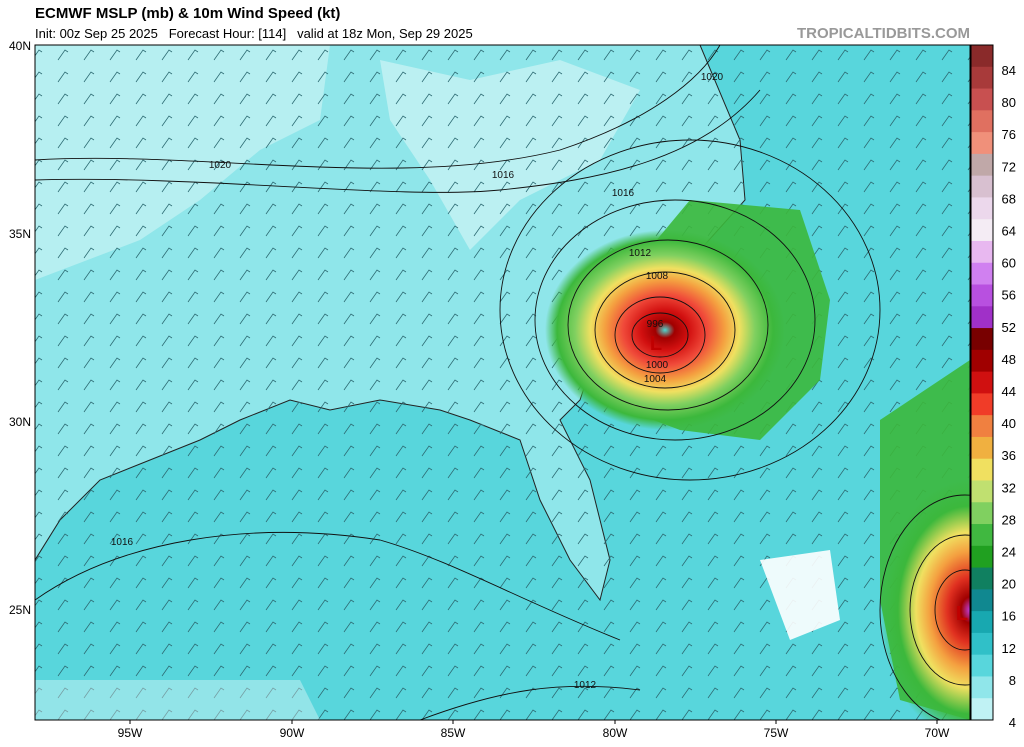  What do you see at coordinates (1009, 359) in the screenshot?
I see `colorbar-label: 48` at bounding box center [1009, 359].